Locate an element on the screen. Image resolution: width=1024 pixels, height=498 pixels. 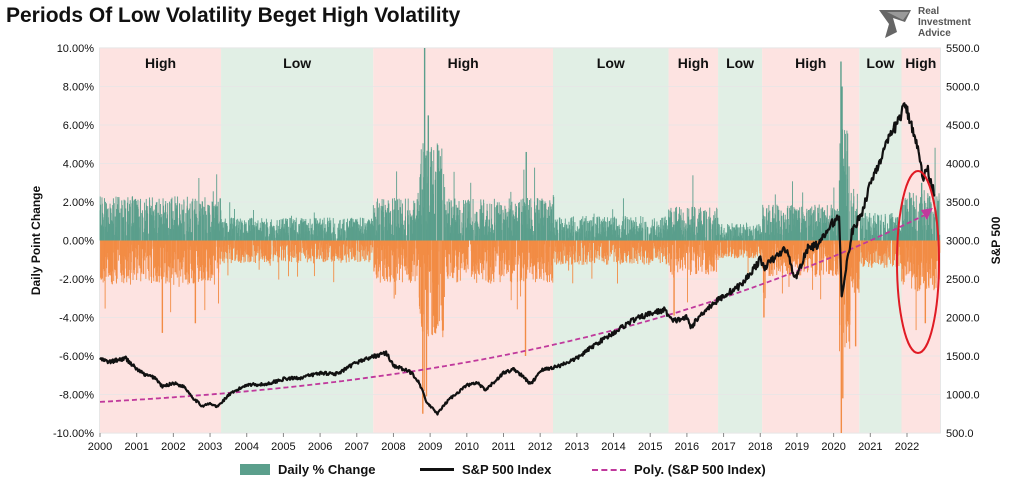
regime-label-6: High is located at coordinates (810, 63).